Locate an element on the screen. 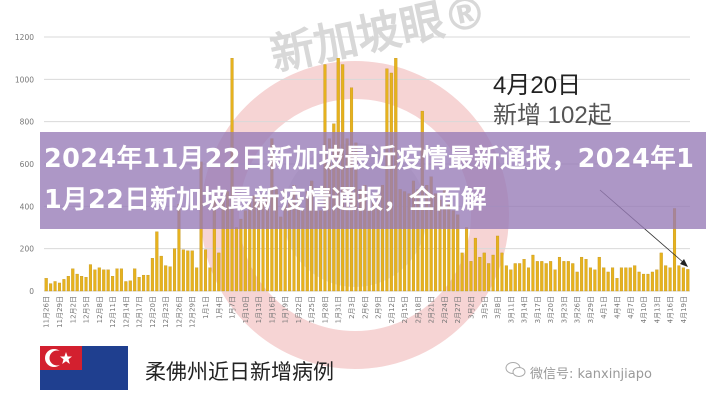 The width and height of the screenshot is (706, 400). x-tick-label: 12月8日 is located at coordinates (100, 309).